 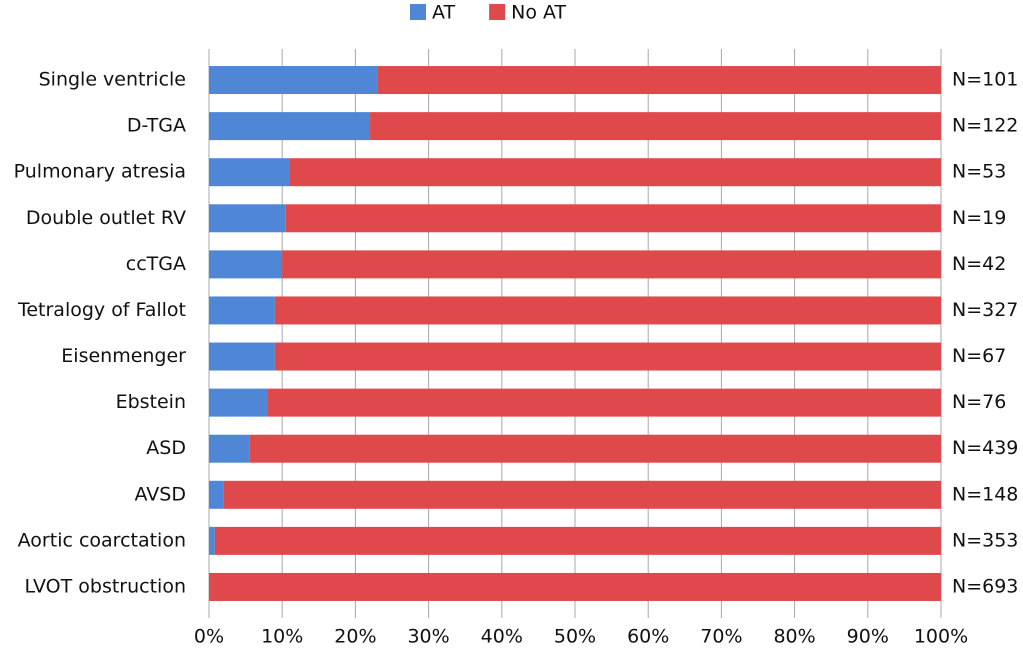 I want to click on x-tick-label: 0%, so click(x=209, y=637).